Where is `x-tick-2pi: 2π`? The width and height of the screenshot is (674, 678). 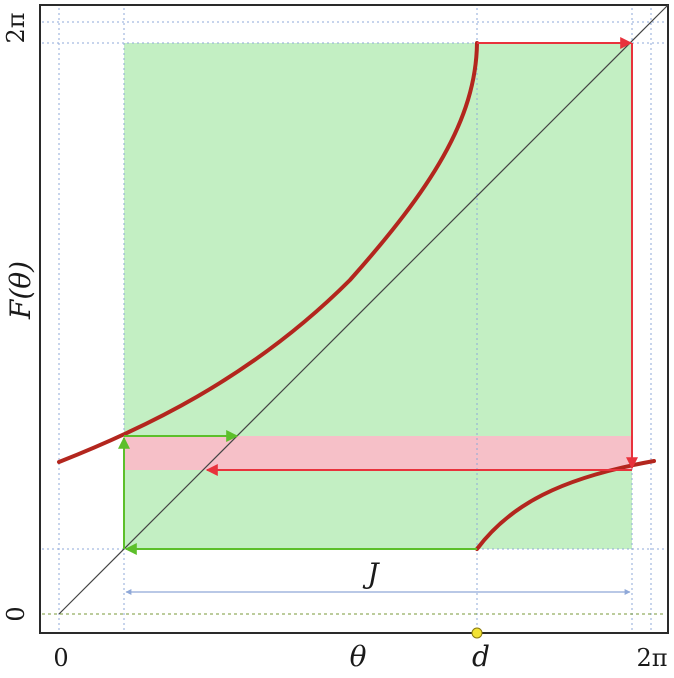 x-tick-2pi: 2π is located at coordinates (651, 658).